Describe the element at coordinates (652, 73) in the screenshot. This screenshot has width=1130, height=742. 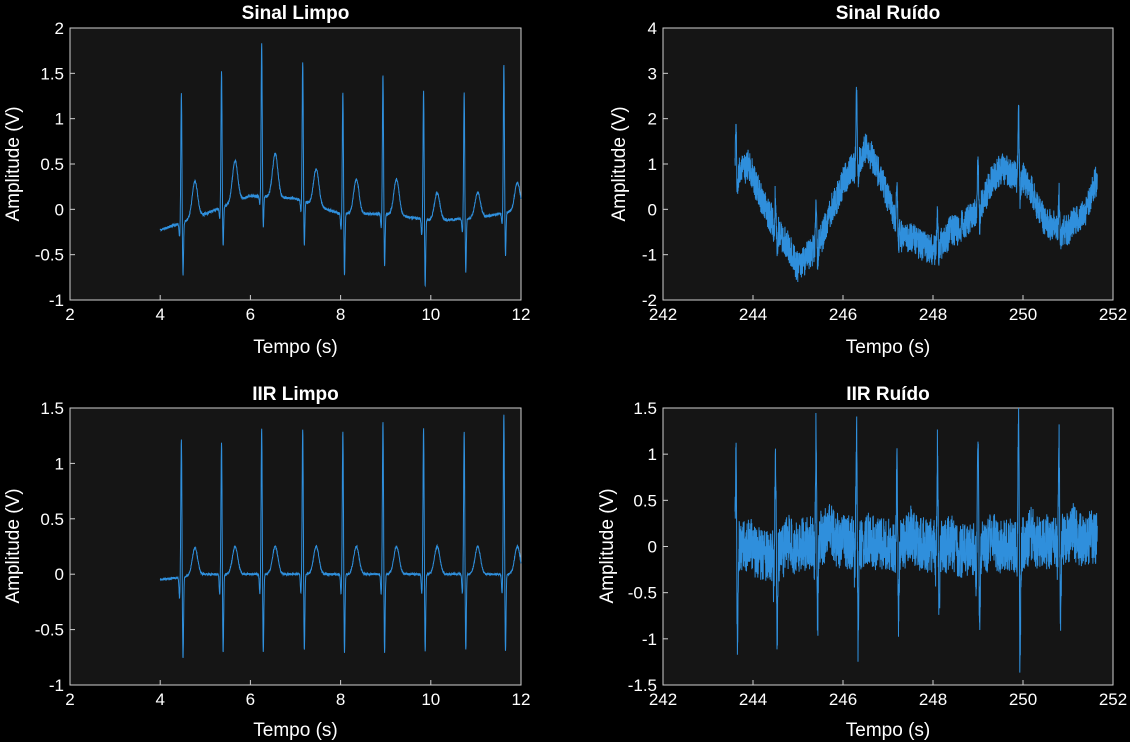
I see `y-tick-label: 3` at that location.